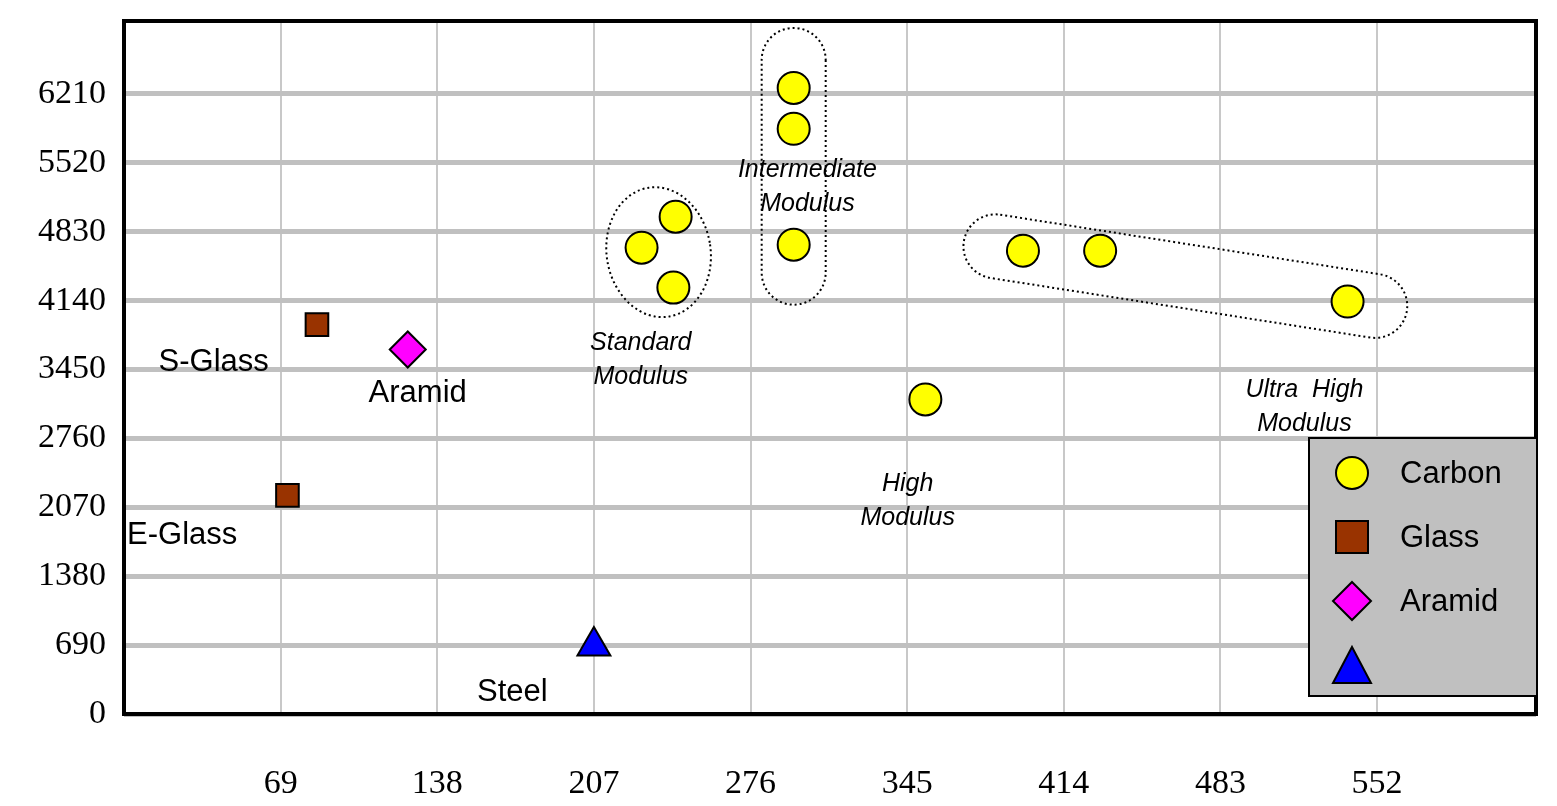 The height and width of the screenshot is (806, 1557). Describe the element at coordinates (751, 782) in the screenshot. I see `x-tick-label: 276` at that location.